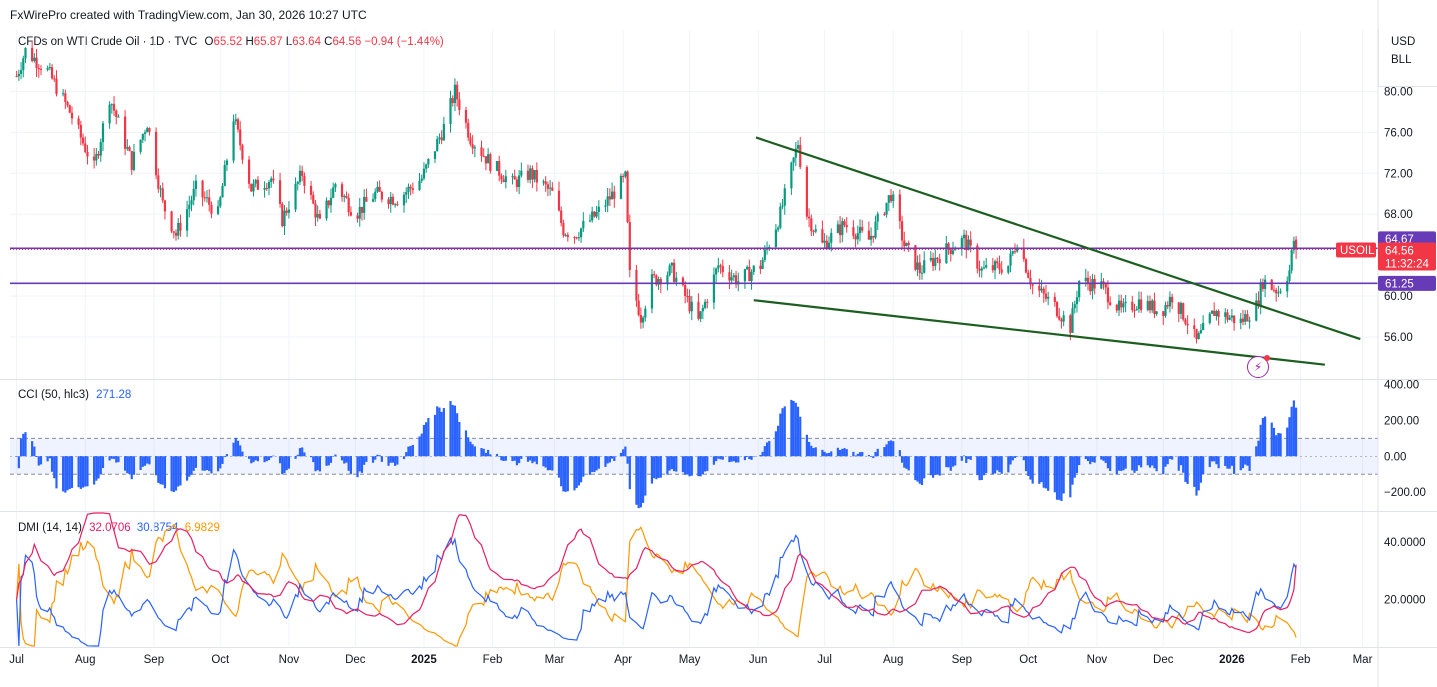  I want to click on adx-value: 32.0706, so click(110, 528).